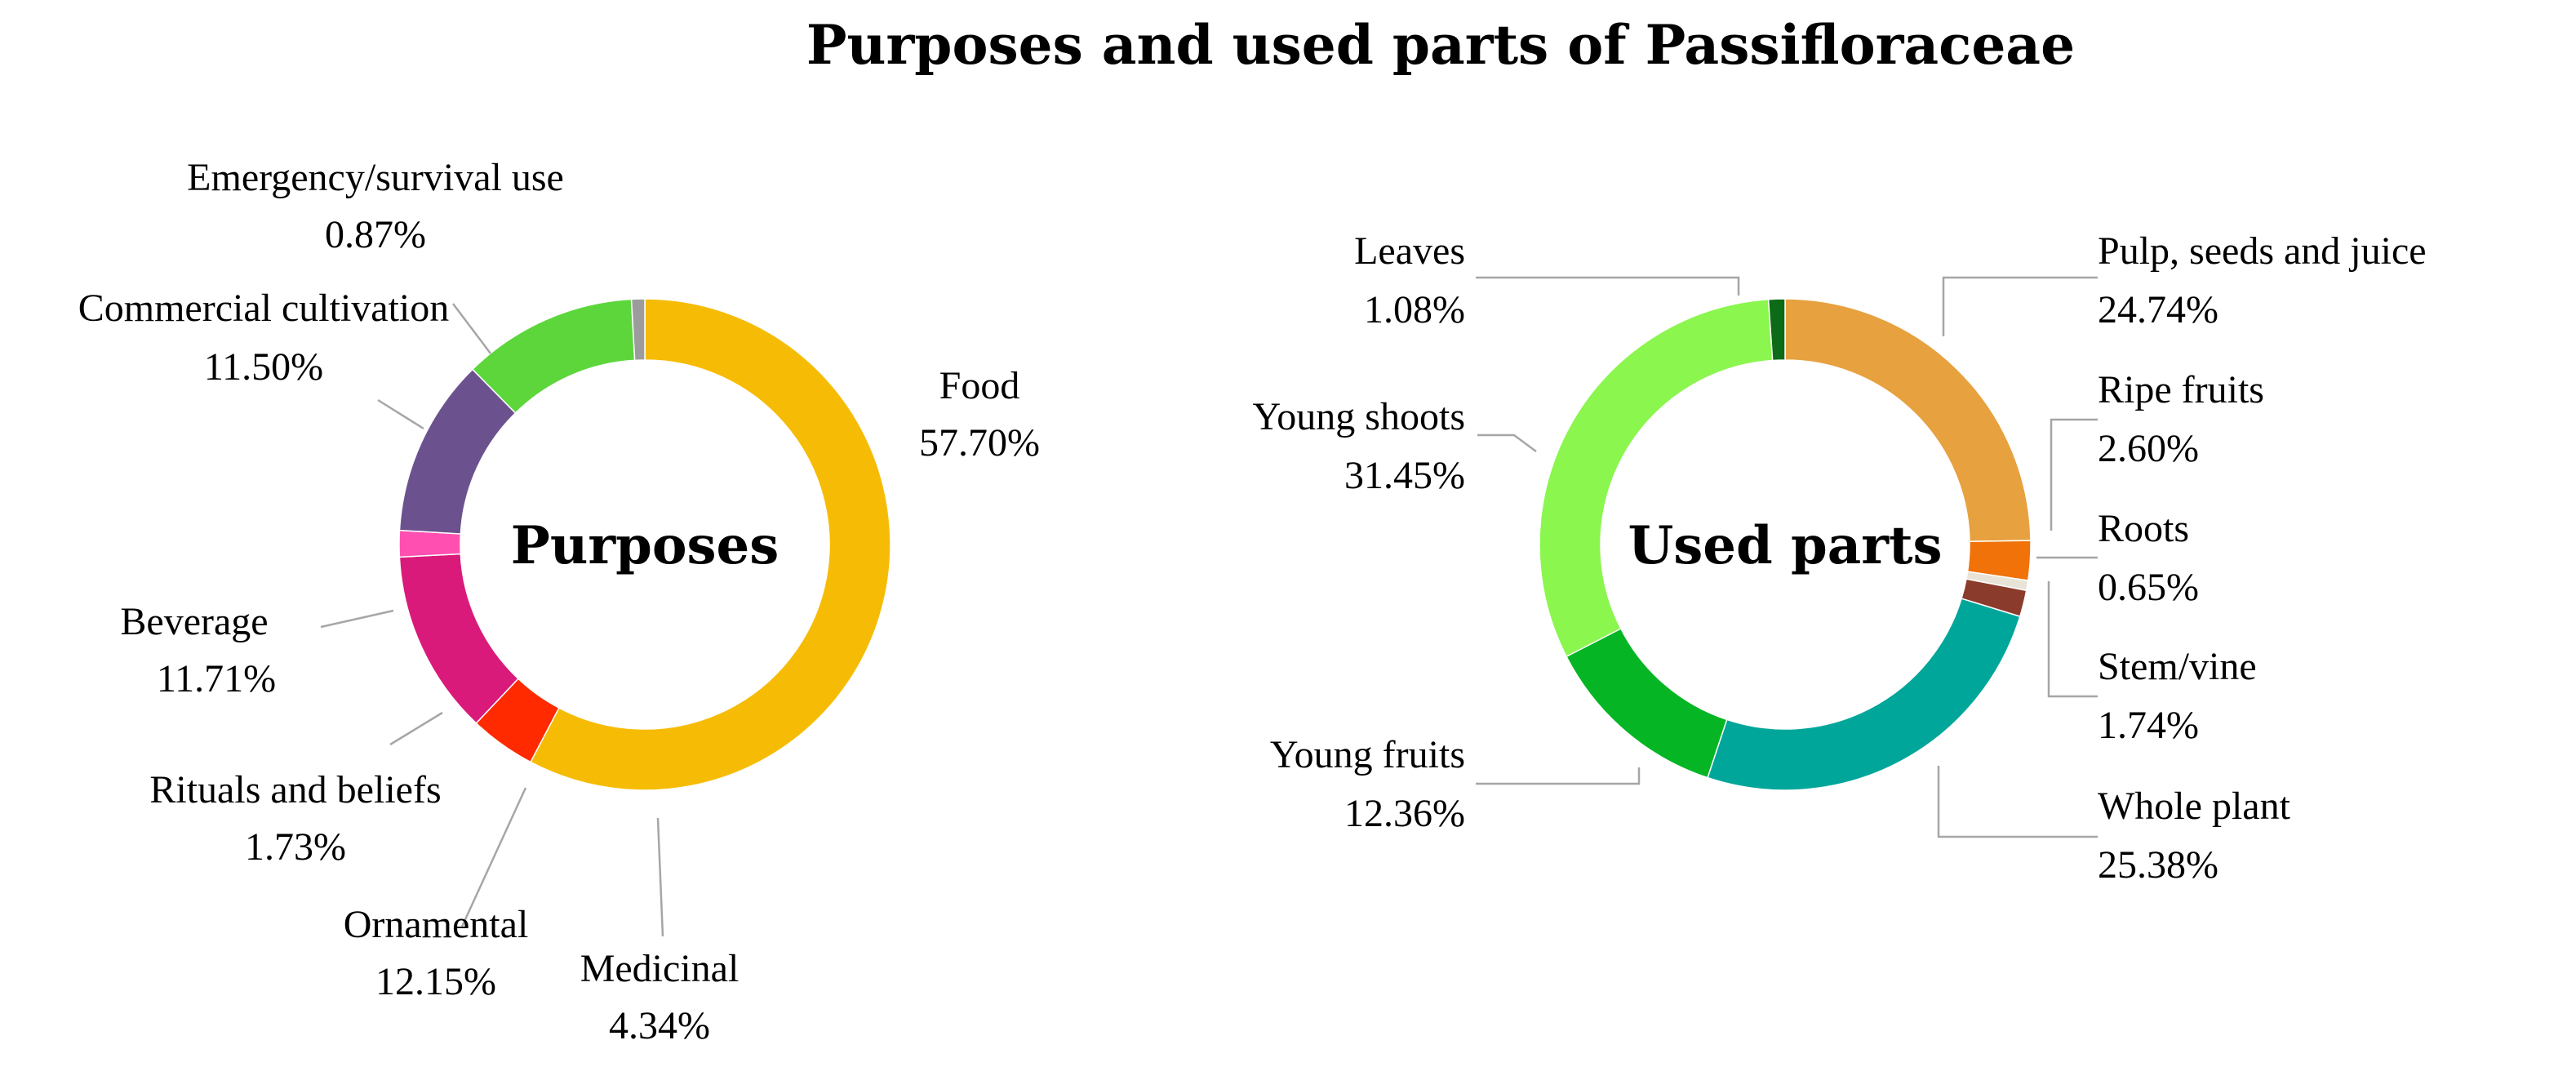 The image size is (2576, 1067). I want to click on slice-label: Ripe fruits, so click(2181, 389).